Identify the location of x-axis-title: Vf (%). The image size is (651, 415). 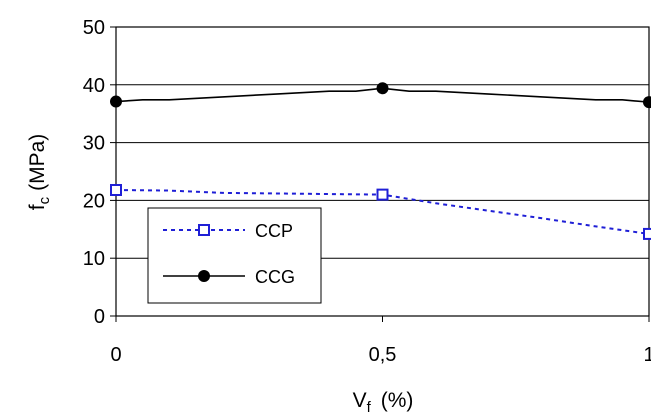
(383, 402).